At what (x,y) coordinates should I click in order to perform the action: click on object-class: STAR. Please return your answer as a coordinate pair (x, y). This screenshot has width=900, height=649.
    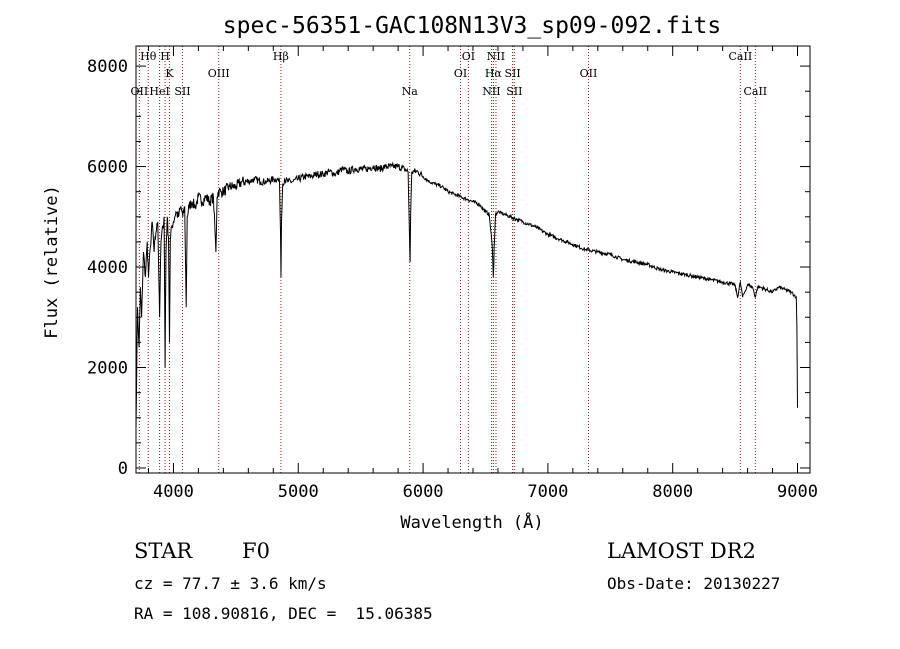
    Looking at the image, I should click on (163, 551).